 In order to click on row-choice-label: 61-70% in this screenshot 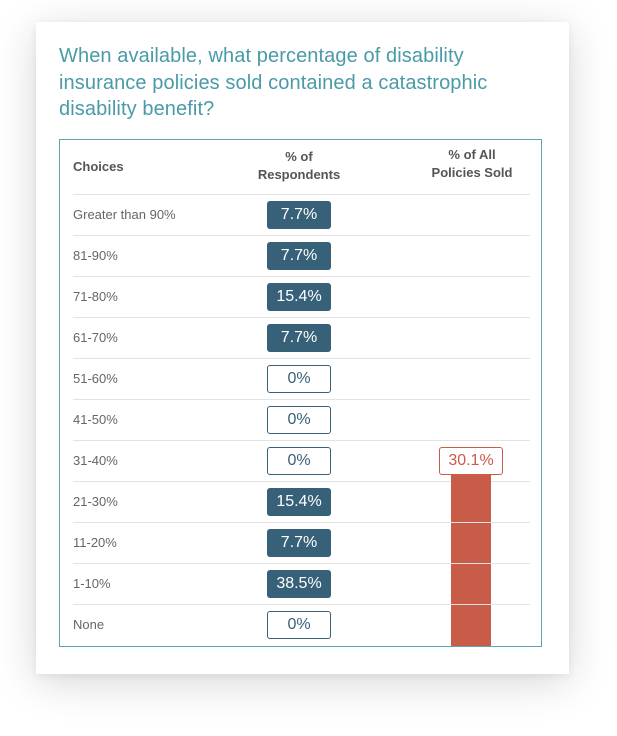, I will do `click(95, 337)`.